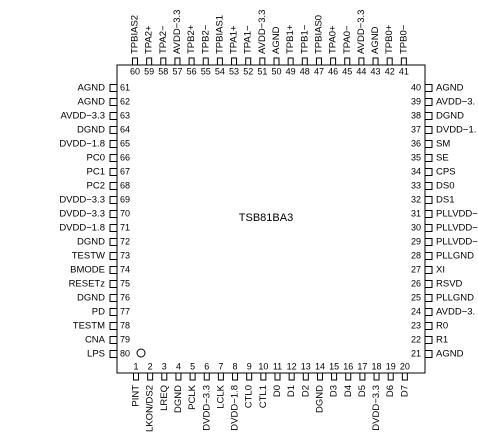 Image resolution: width=478 pixels, height=441 pixels. Describe the element at coordinates (125, 101) in the screenshot. I see `pin-number: 62` at that location.